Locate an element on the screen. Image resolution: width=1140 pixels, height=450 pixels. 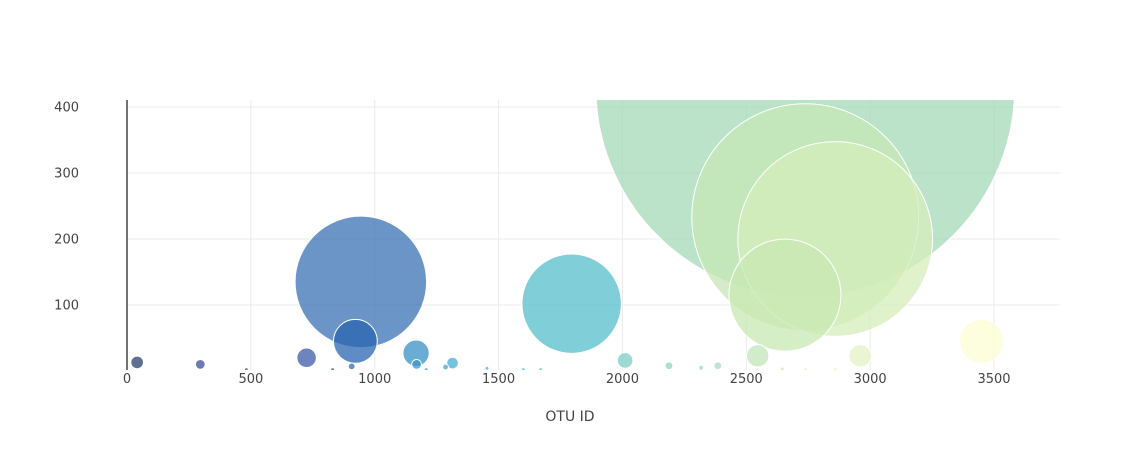
y-tick-label: 200 is located at coordinates (66, 240).